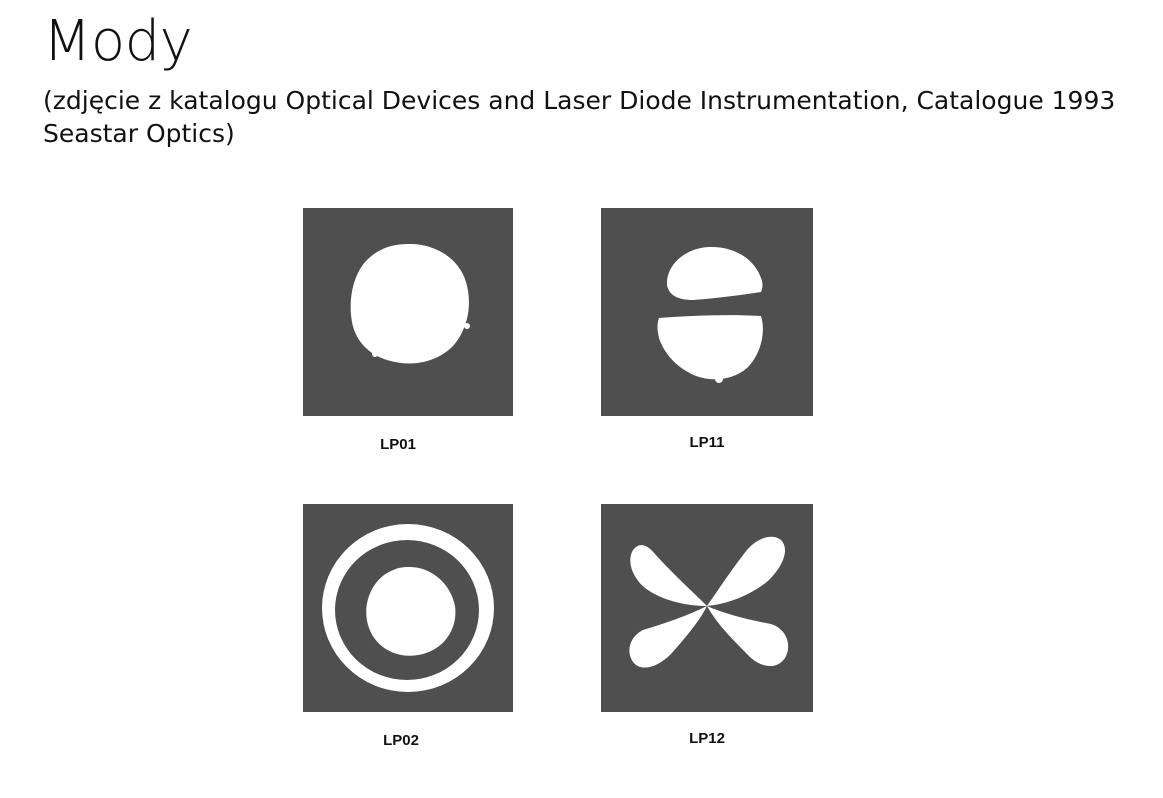  I want to click on mode-image-lp01, so click(408, 312).